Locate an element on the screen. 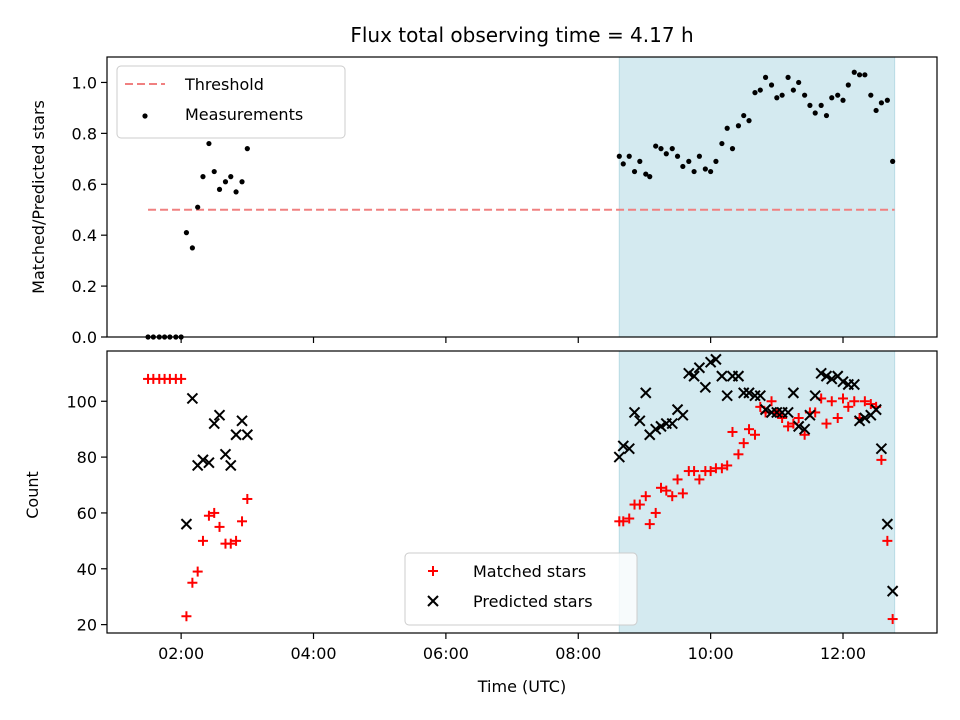 The width and height of the screenshot is (960, 720). y-tick-label: 0.2 is located at coordinates (84, 286).